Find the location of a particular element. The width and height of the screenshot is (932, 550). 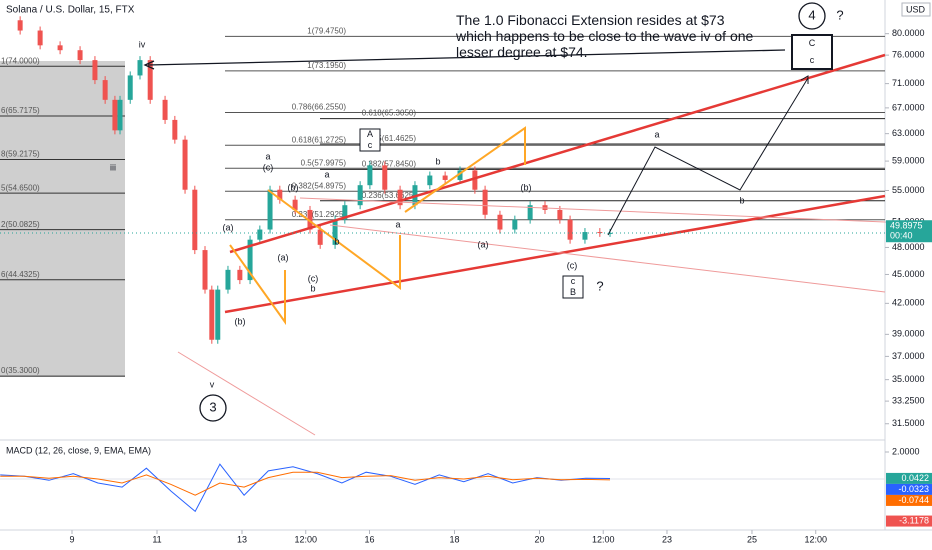

x-tick-label: 20 is located at coordinates (539, 539).